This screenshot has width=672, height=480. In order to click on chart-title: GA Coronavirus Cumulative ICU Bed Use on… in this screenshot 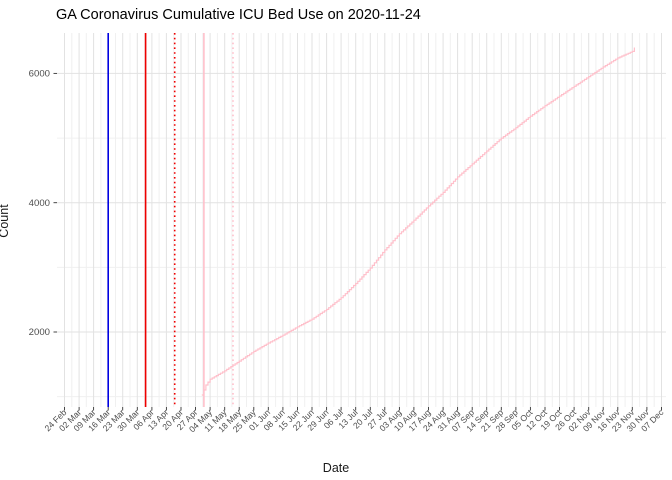, I will do `click(238, 15)`.